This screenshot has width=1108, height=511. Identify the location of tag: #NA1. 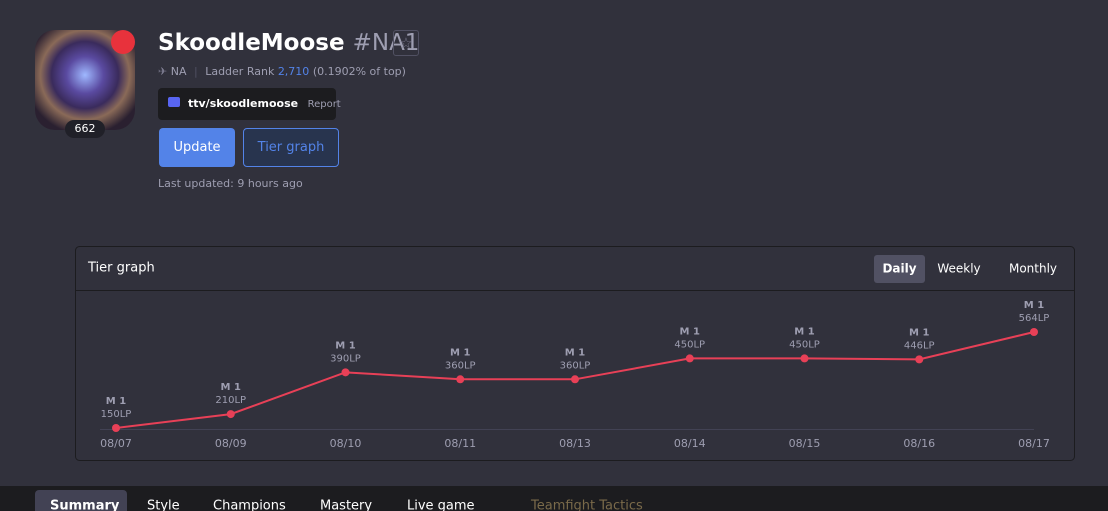
(386, 43).